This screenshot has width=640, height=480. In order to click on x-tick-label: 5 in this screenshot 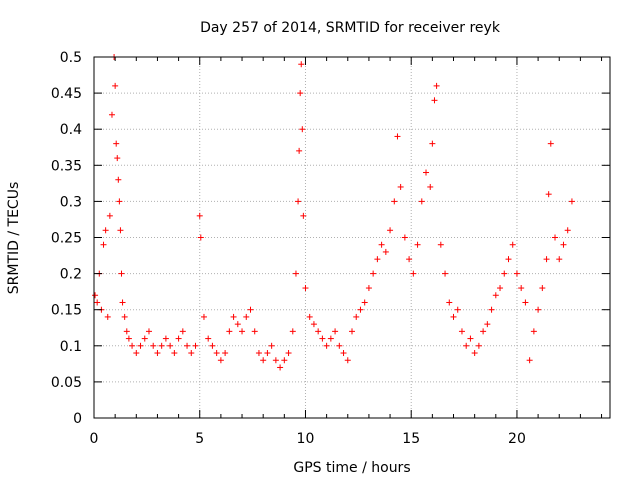, I will do `click(199, 439)`.